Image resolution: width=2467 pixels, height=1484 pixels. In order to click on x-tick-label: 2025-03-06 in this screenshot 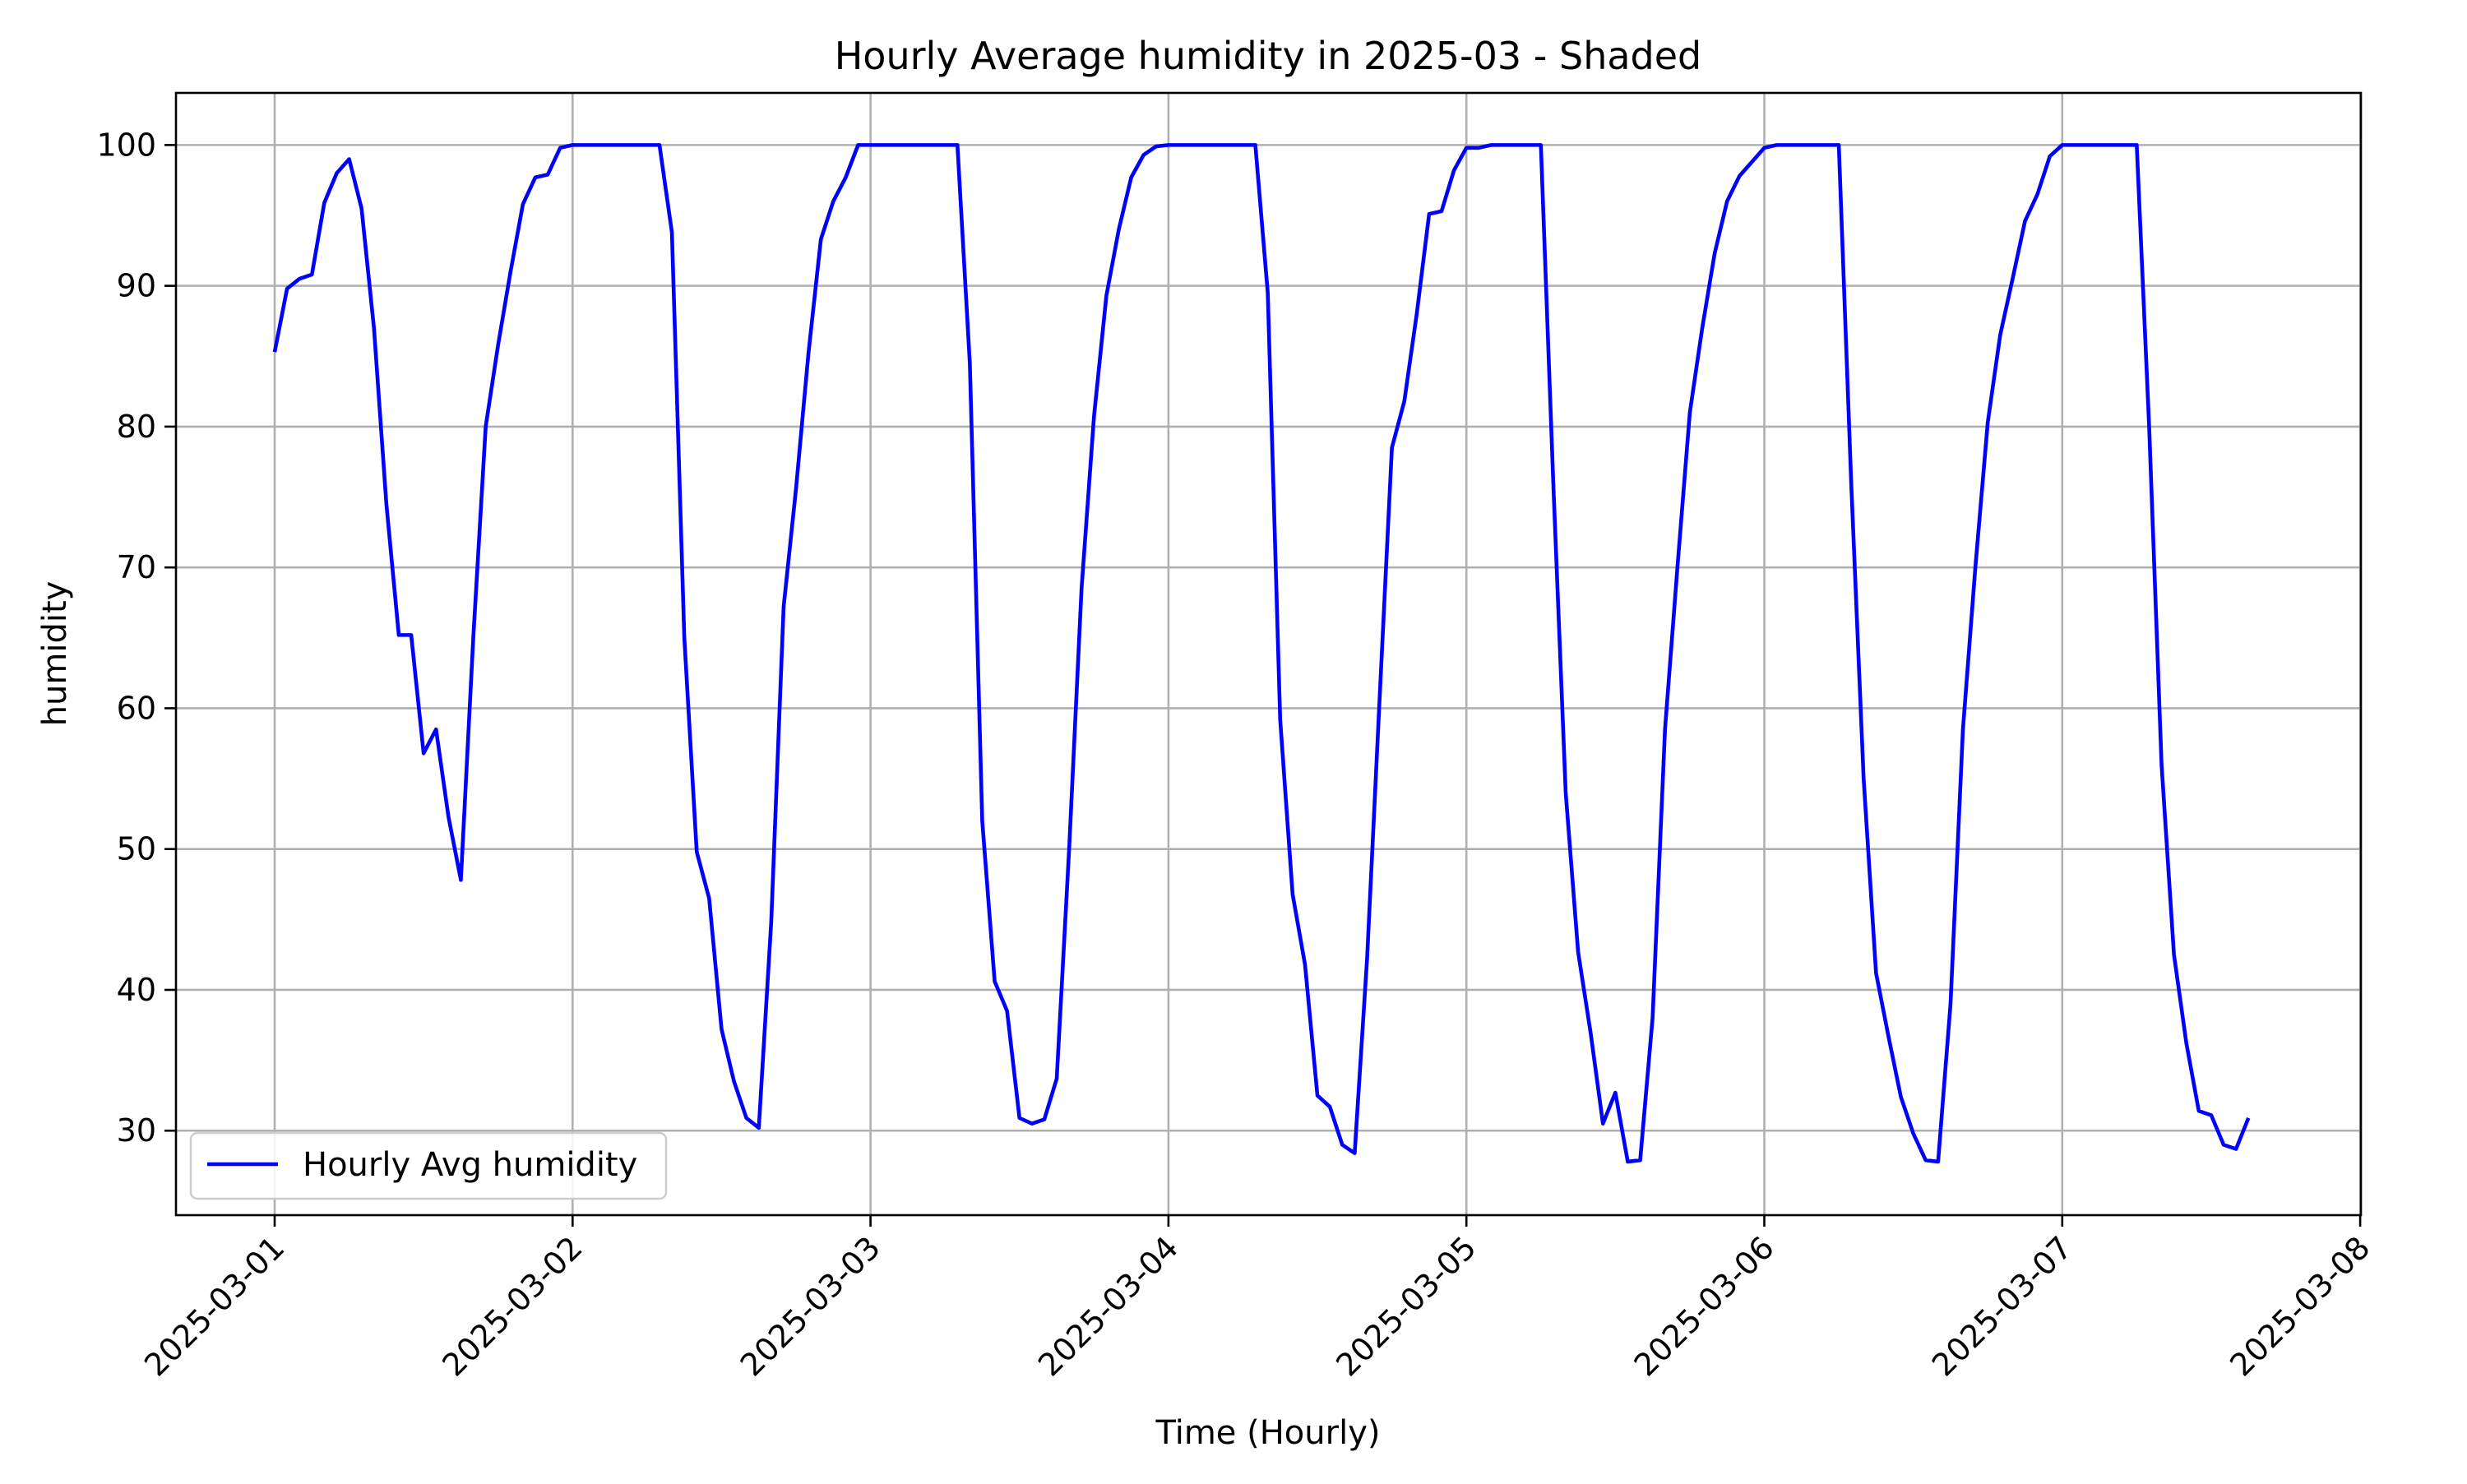, I will do `click(1704, 1306)`.